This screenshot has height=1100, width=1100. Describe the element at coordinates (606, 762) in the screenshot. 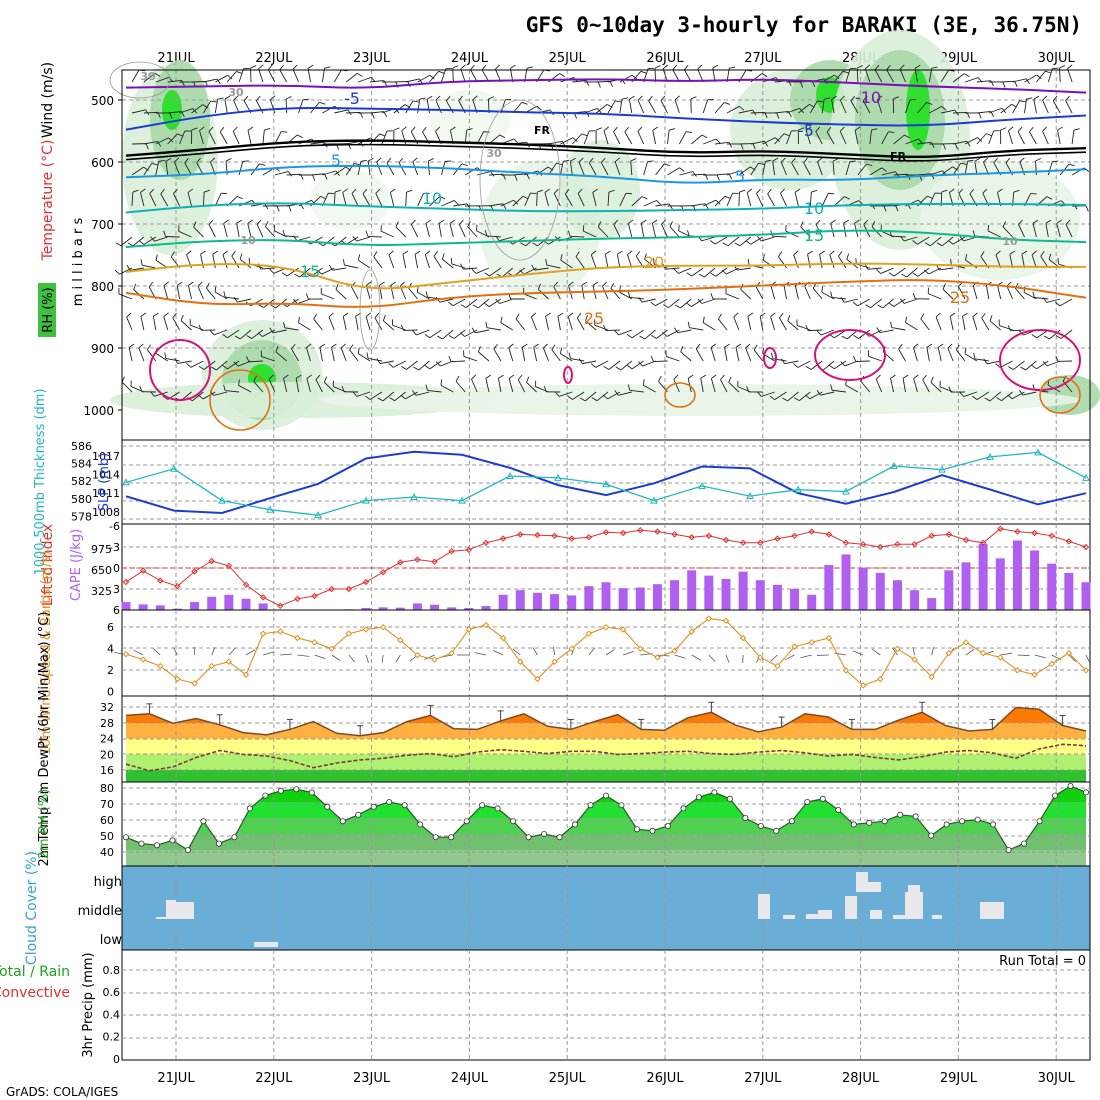

I see `temp-band` at that location.